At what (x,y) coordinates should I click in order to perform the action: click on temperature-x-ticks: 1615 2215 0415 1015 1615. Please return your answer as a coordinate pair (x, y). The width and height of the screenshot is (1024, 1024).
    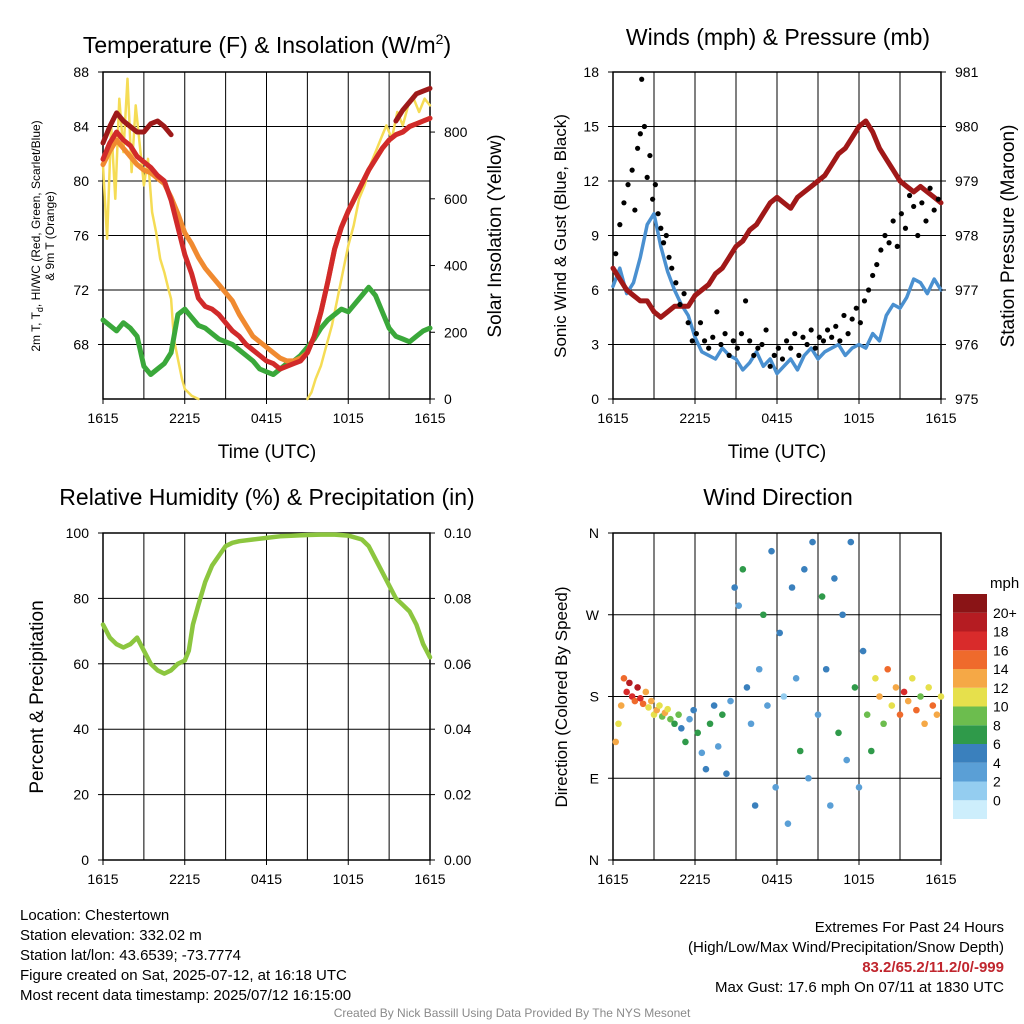
    Looking at the image, I should click on (266, 412).